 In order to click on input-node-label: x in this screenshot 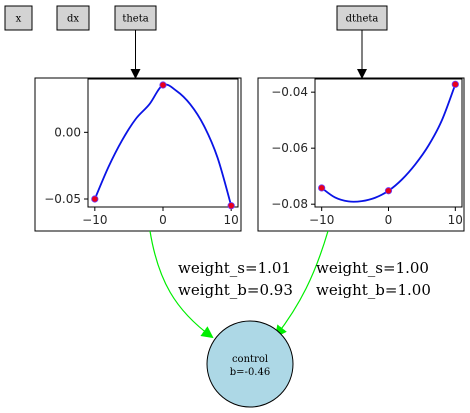, I will do `click(19, 19)`.